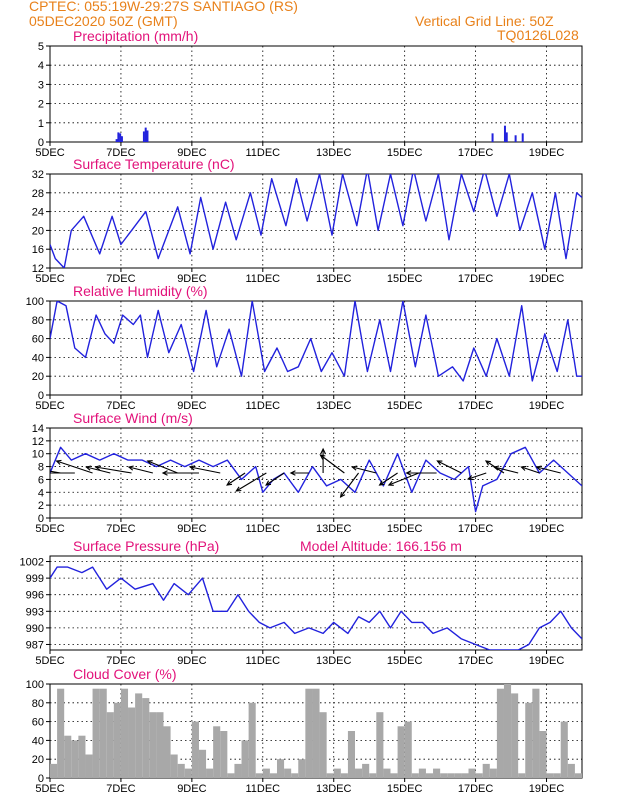 Image resolution: width=618 pixels, height=800 pixels. Describe the element at coordinates (41, 47) in the screenshot. I see `y-tick-label: 5` at that location.